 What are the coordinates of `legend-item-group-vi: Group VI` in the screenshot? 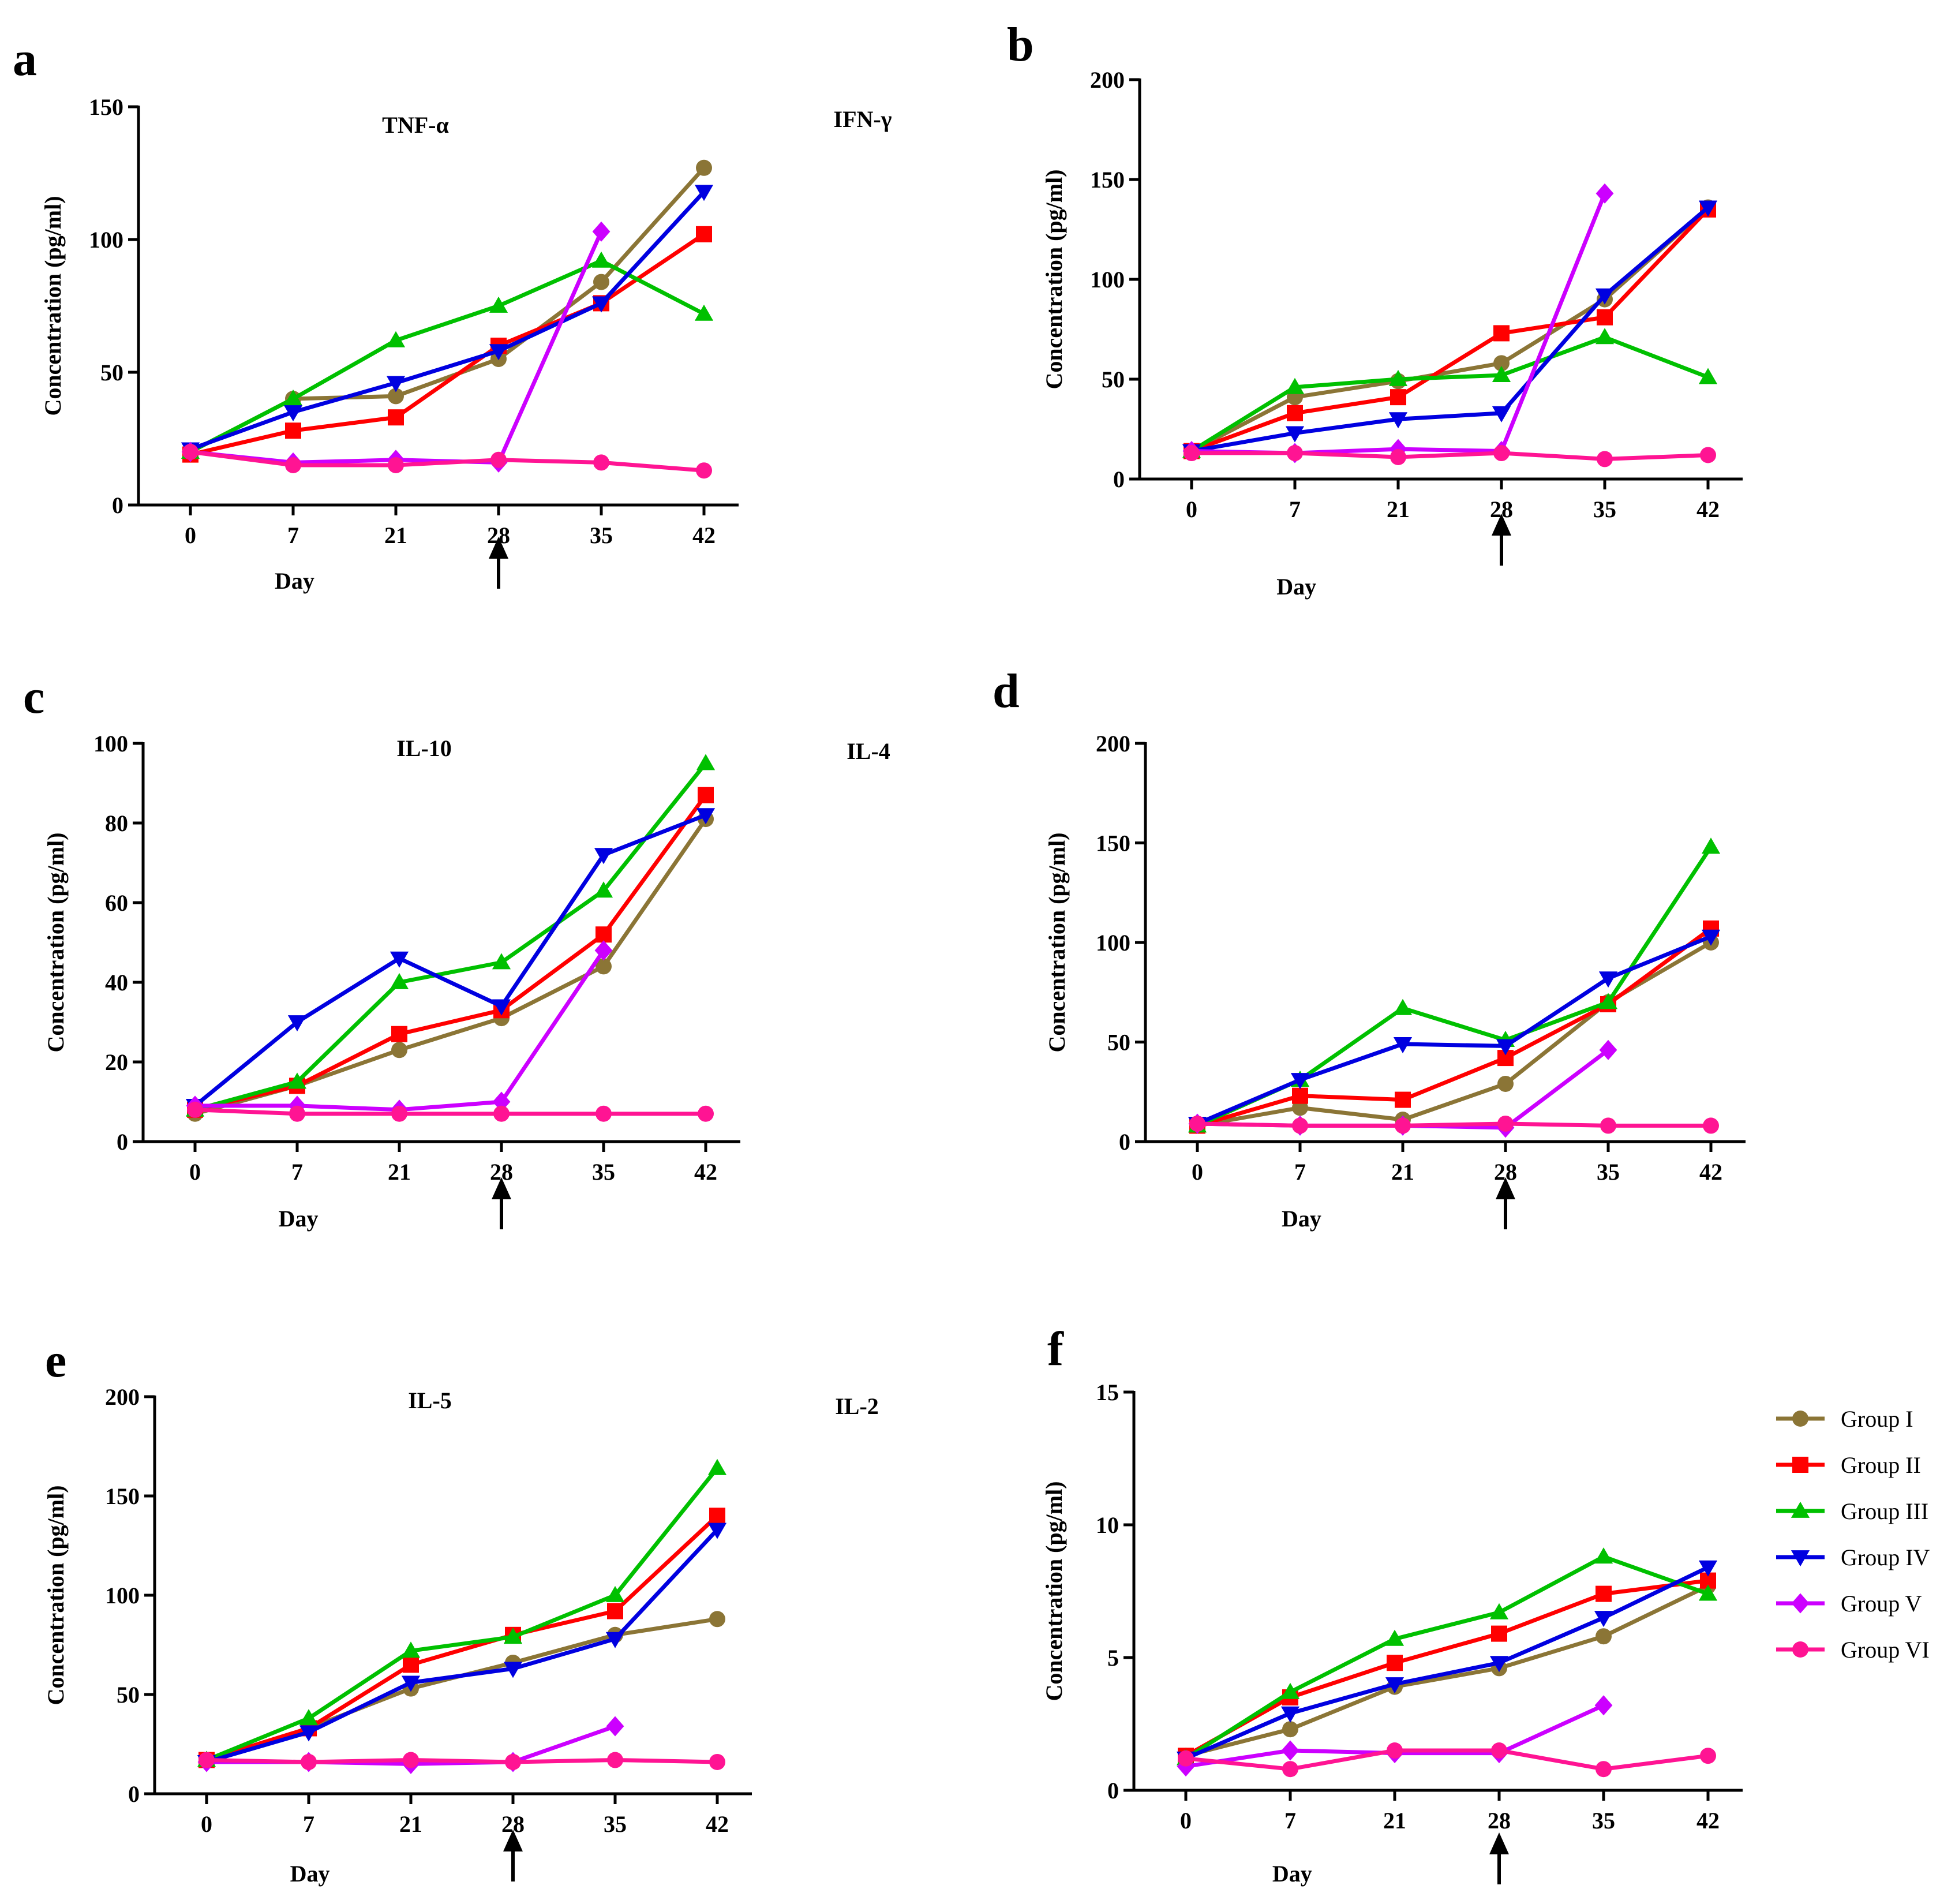 It's located at (1853, 1650).